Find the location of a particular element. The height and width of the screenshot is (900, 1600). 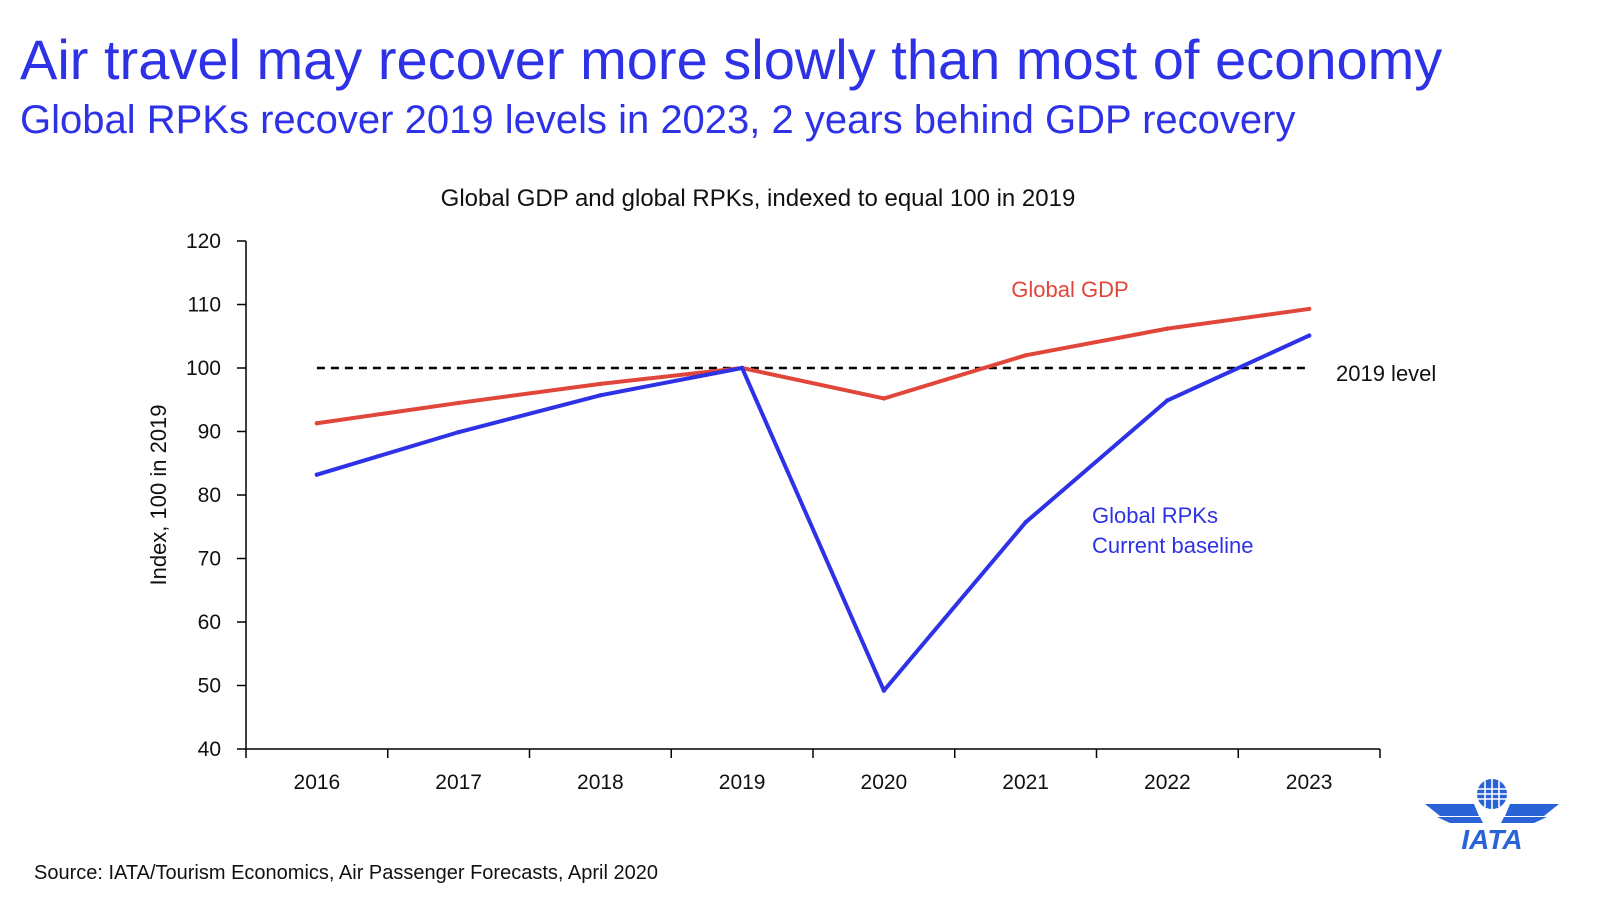

logo-text: IATA is located at coordinates (1491, 838).